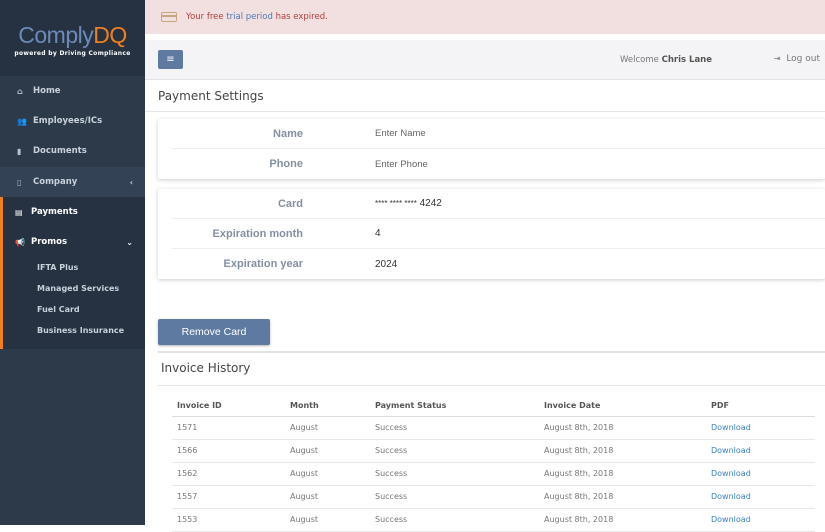 This screenshot has height=532, width=825. Describe the element at coordinates (408, 203) in the screenshot. I see `card-number: **** **** **** 4242` at that location.